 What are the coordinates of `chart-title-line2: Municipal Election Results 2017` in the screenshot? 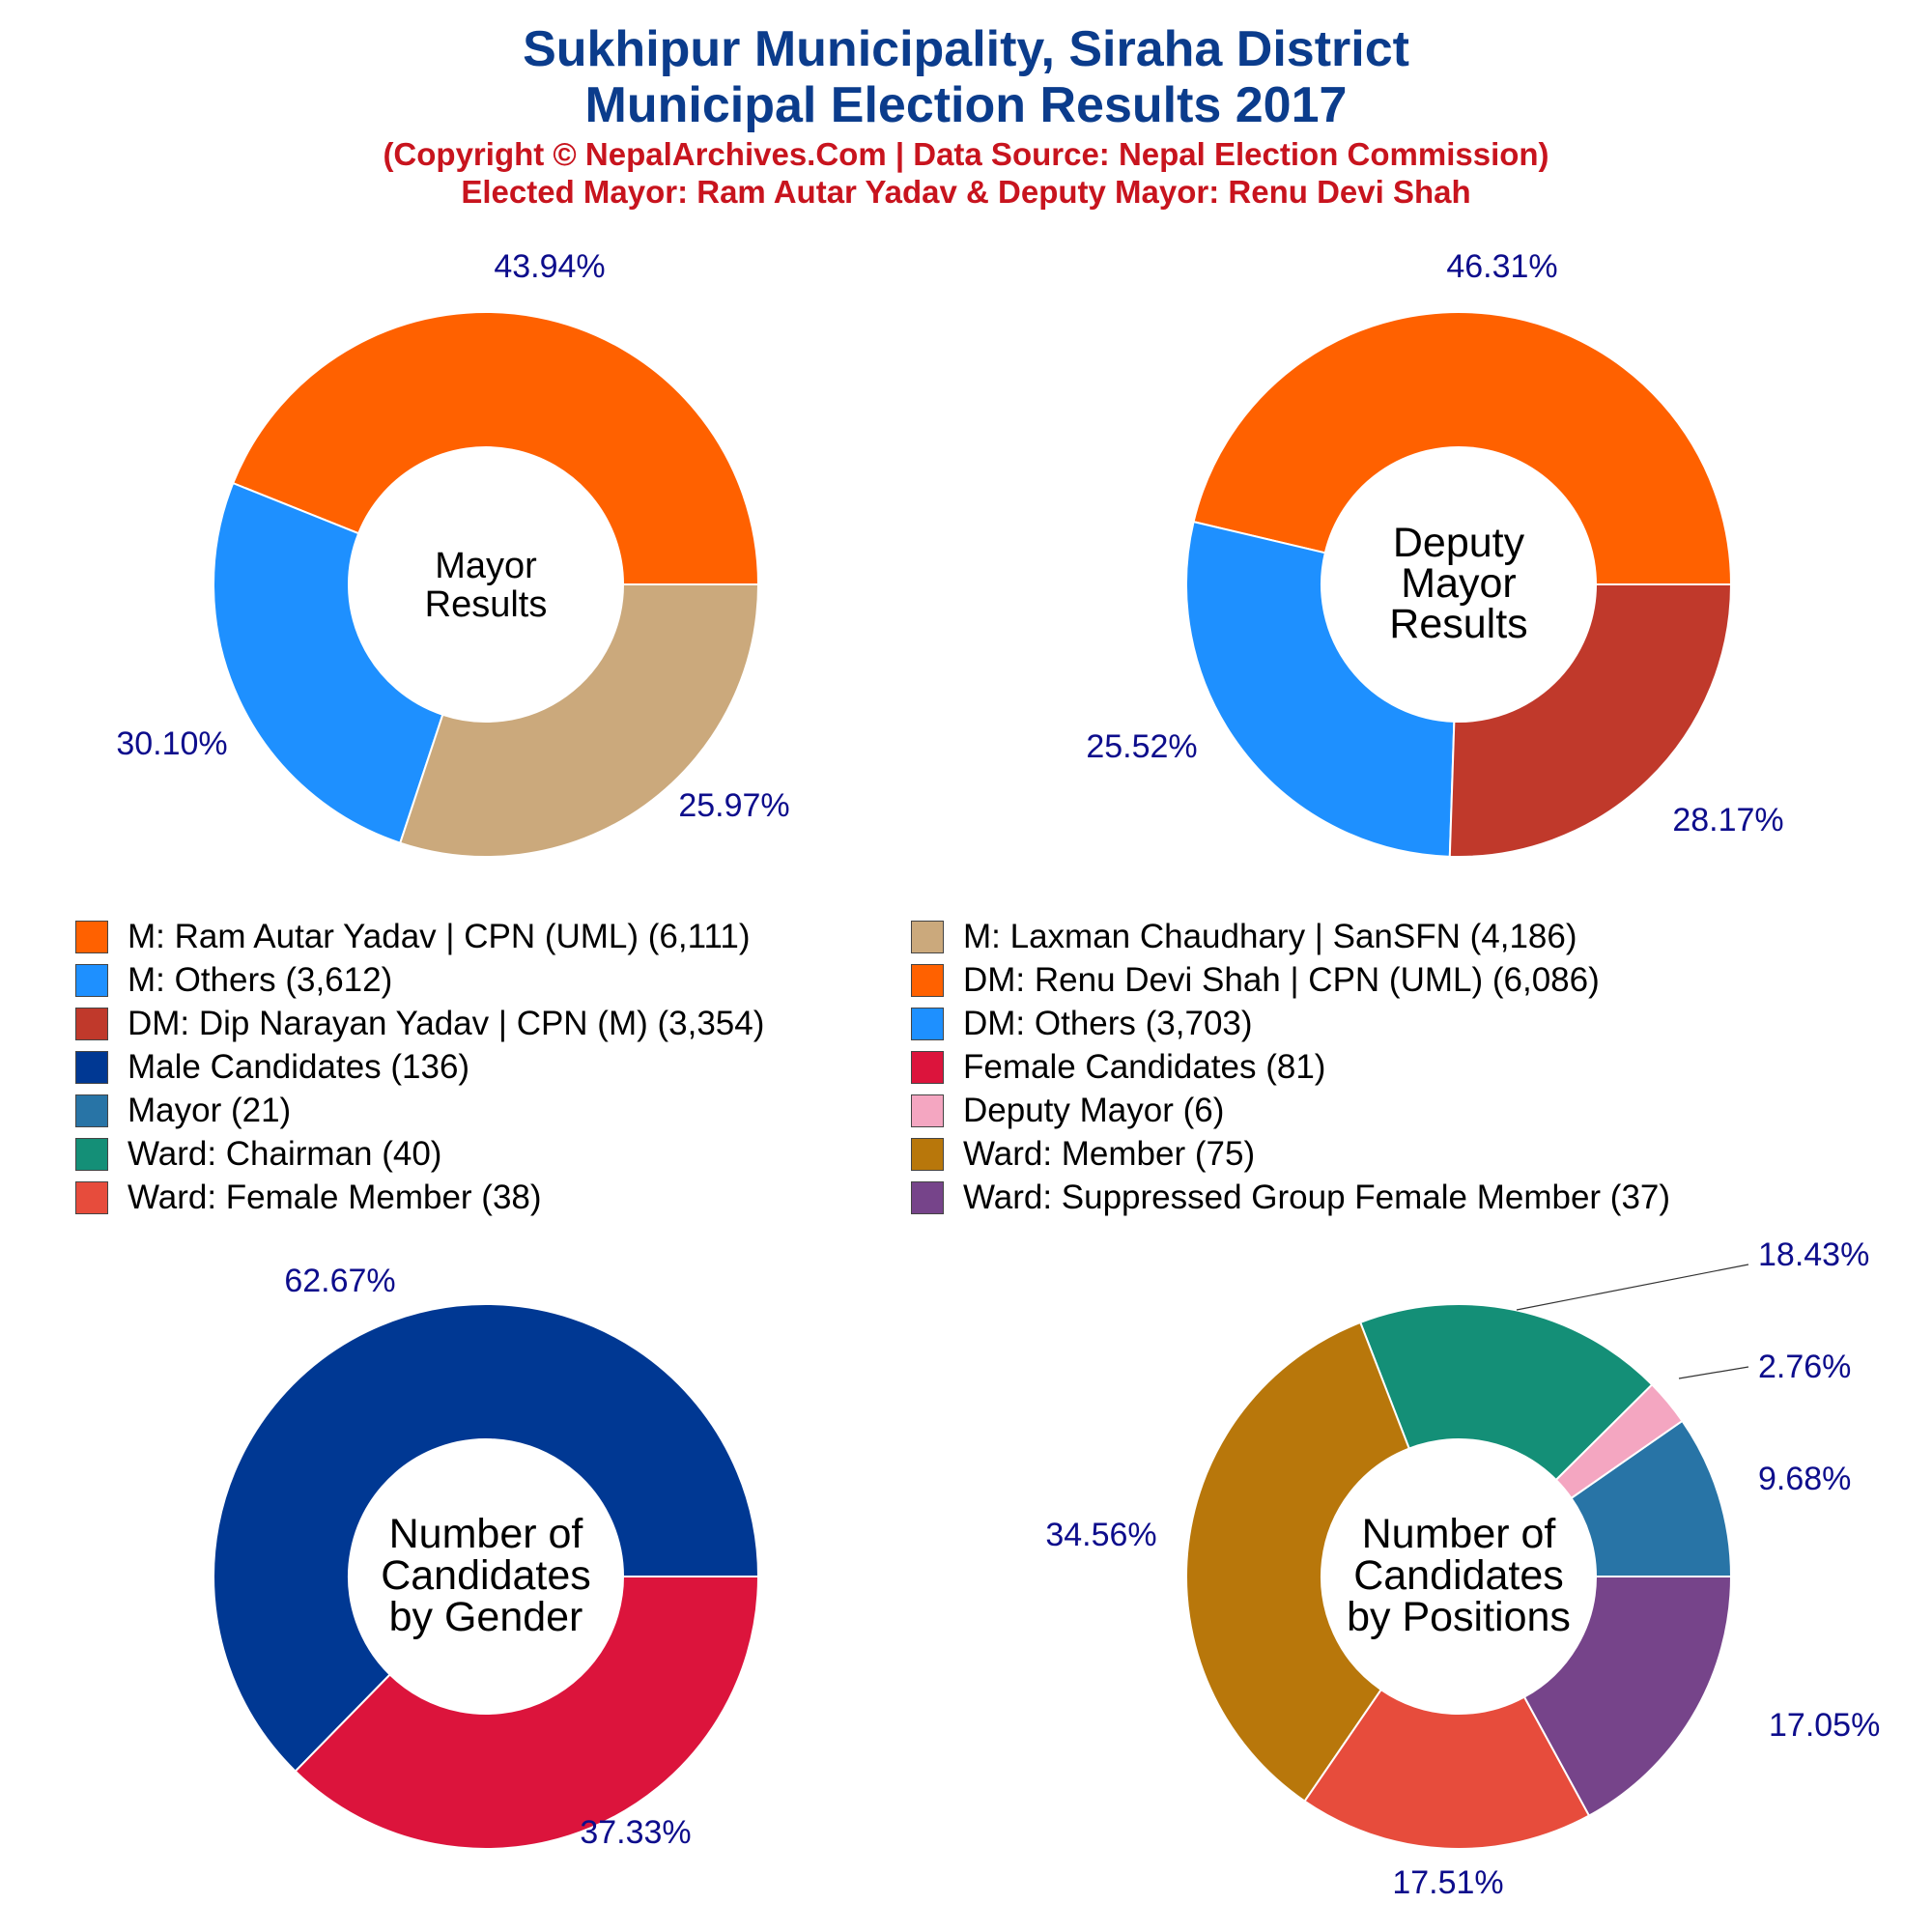 It's located at (966, 105).